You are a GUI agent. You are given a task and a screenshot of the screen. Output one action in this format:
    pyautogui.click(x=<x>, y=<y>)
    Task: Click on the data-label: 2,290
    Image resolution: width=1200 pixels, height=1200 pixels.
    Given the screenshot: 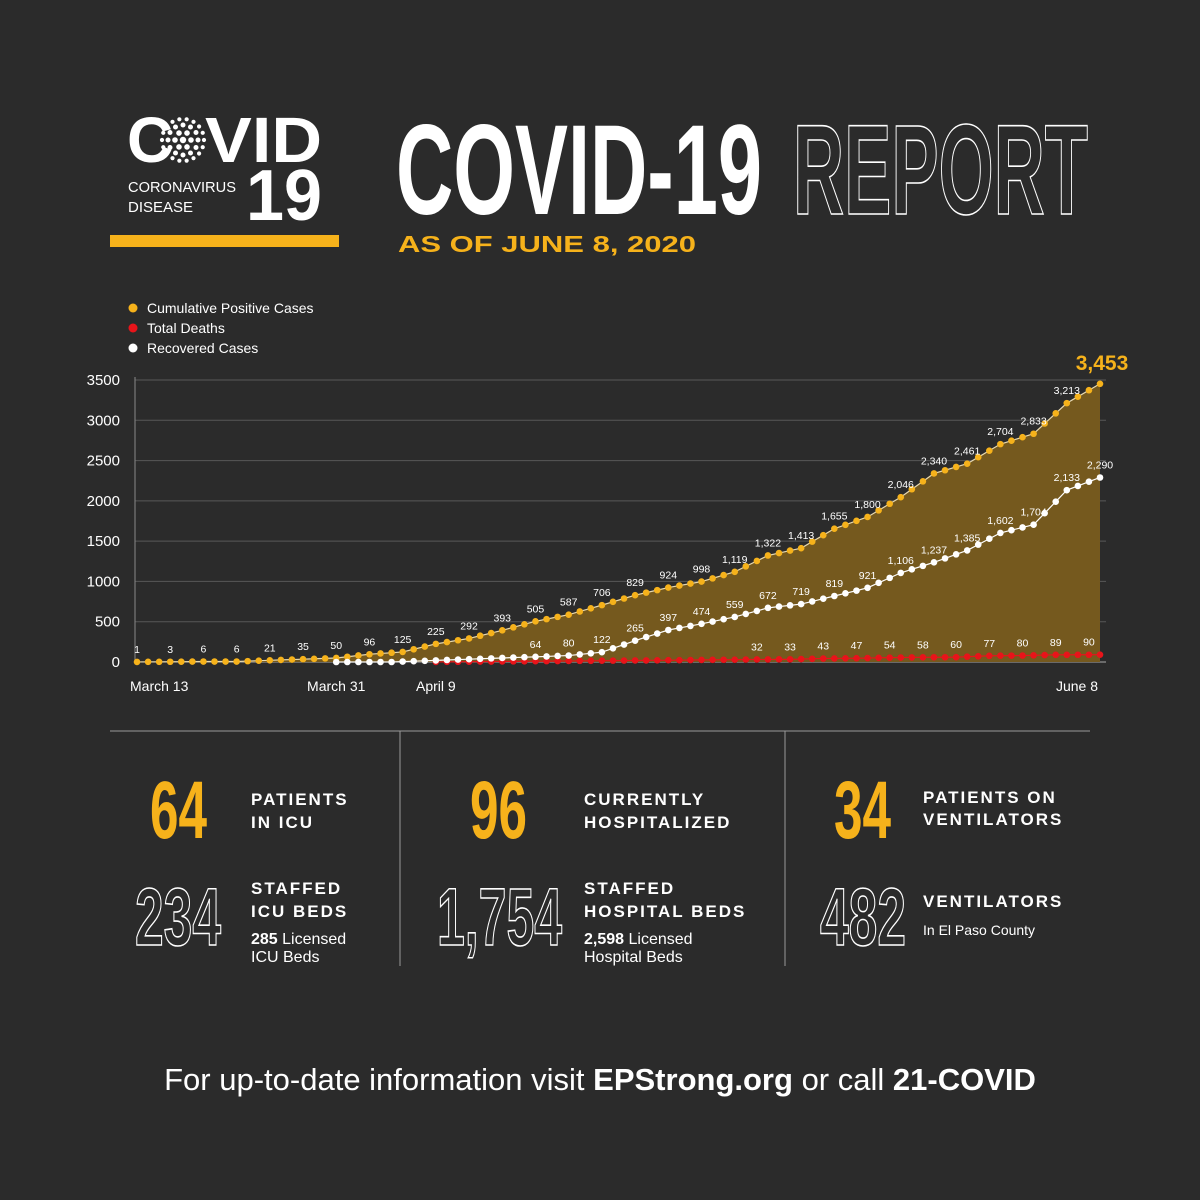 What is the action you would take?
    pyautogui.click(x=1100, y=465)
    